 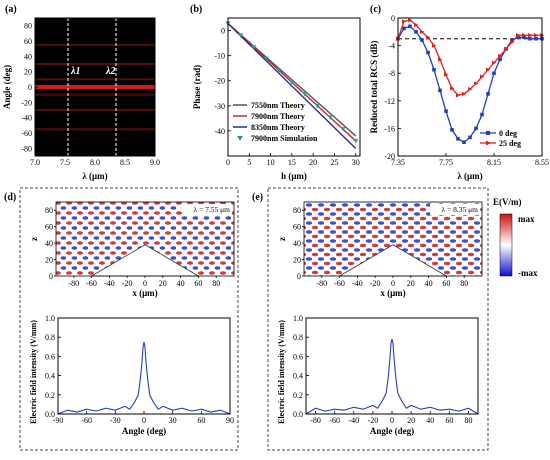 I want to click on panel-c-xtick-label: 7.35, so click(x=398, y=162).